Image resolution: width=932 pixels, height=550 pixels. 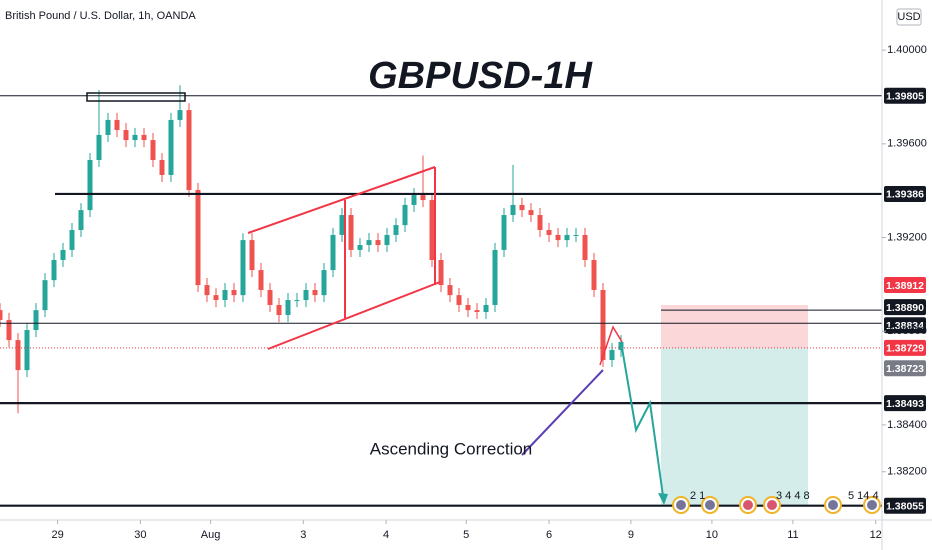 I want to click on event-count: 2 1, so click(x=697, y=496).